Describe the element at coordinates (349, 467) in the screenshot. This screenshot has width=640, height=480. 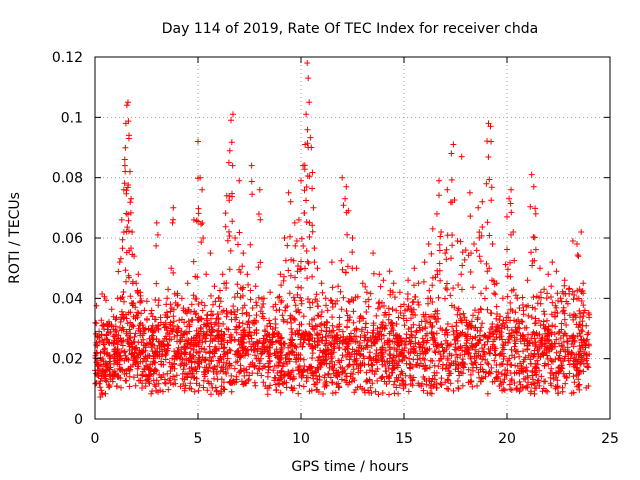
I see `x-axis-label: GPS time / hours` at that location.